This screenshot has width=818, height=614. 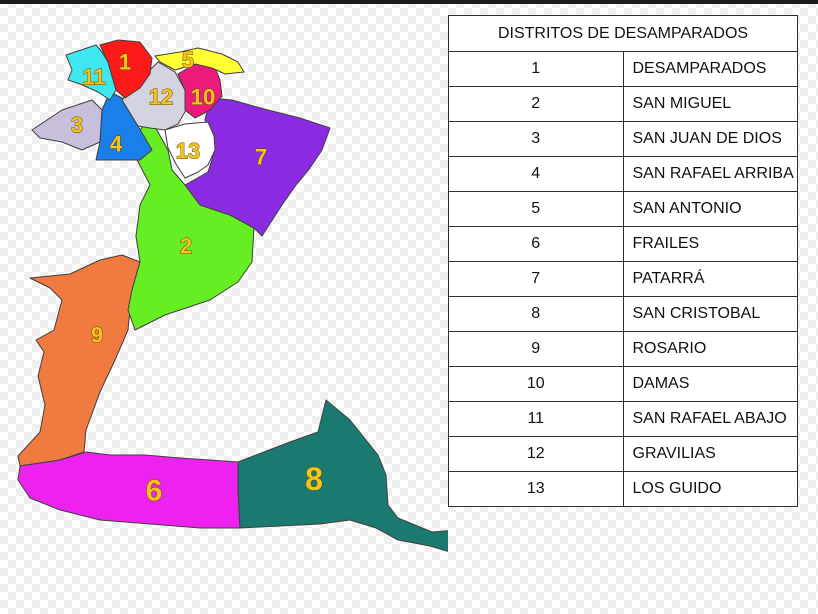 What do you see at coordinates (125, 62) in the screenshot?
I see `district-label-1: 1` at bounding box center [125, 62].